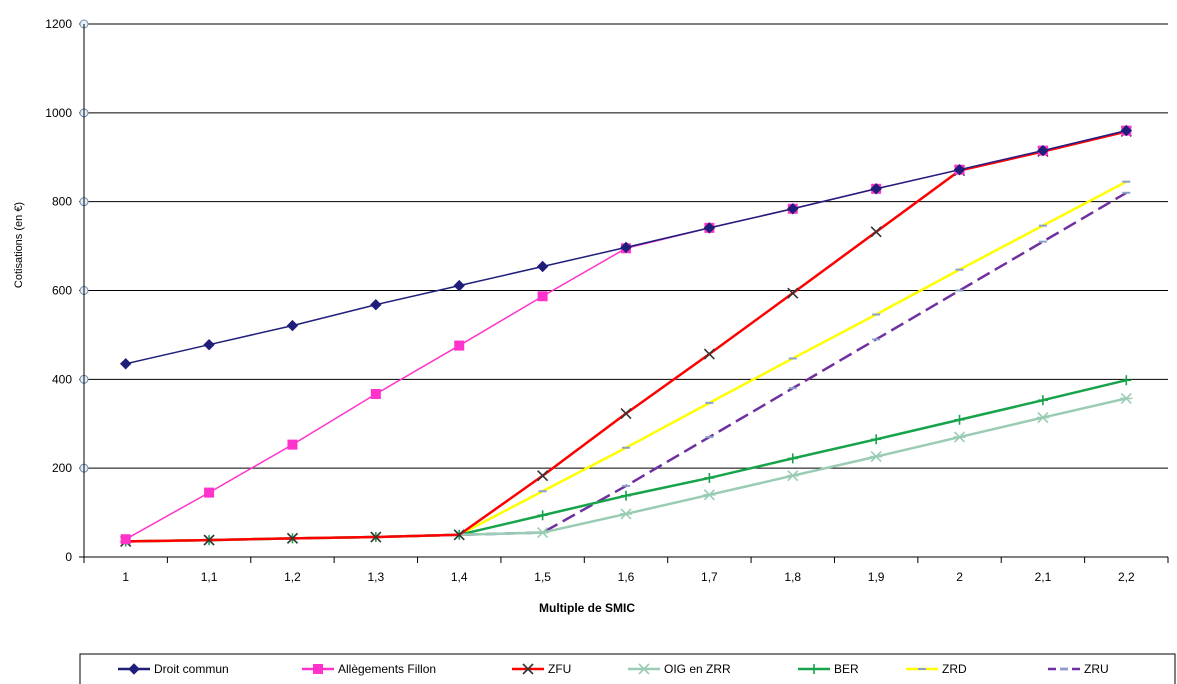 The height and width of the screenshot is (684, 1177). I want to click on y-tick-label: 200, so click(62, 468).